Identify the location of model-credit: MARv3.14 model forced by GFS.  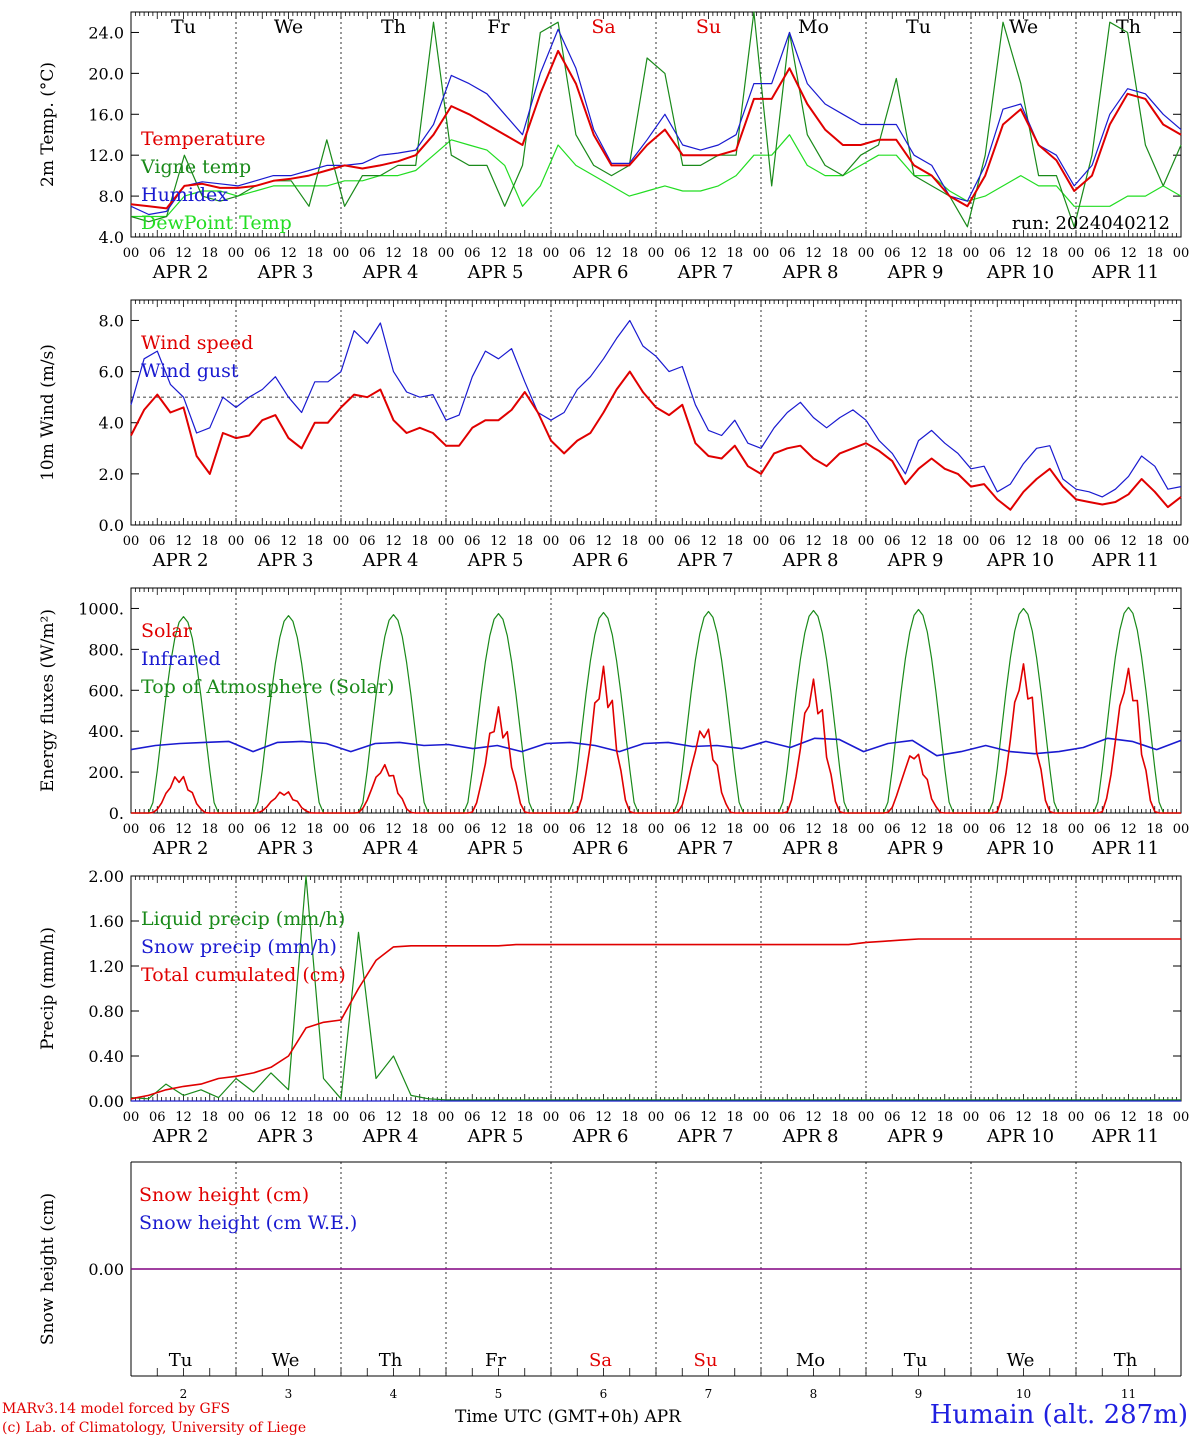
(116, 1409).